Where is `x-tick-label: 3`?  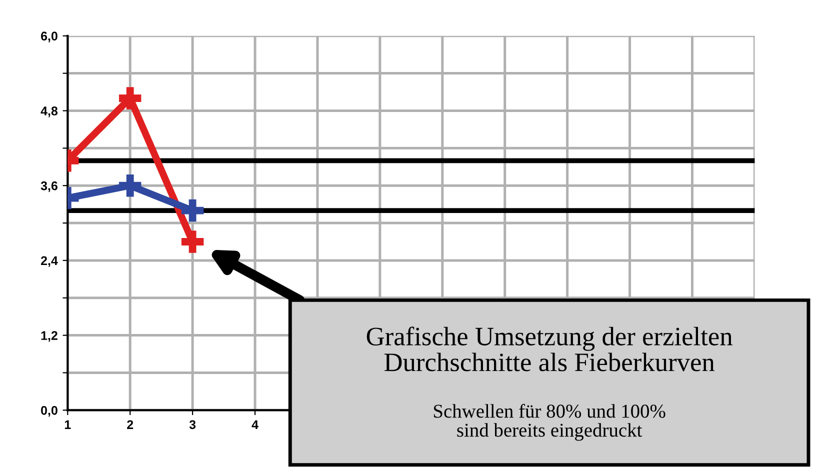 x-tick-label: 3 is located at coordinates (192, 425).